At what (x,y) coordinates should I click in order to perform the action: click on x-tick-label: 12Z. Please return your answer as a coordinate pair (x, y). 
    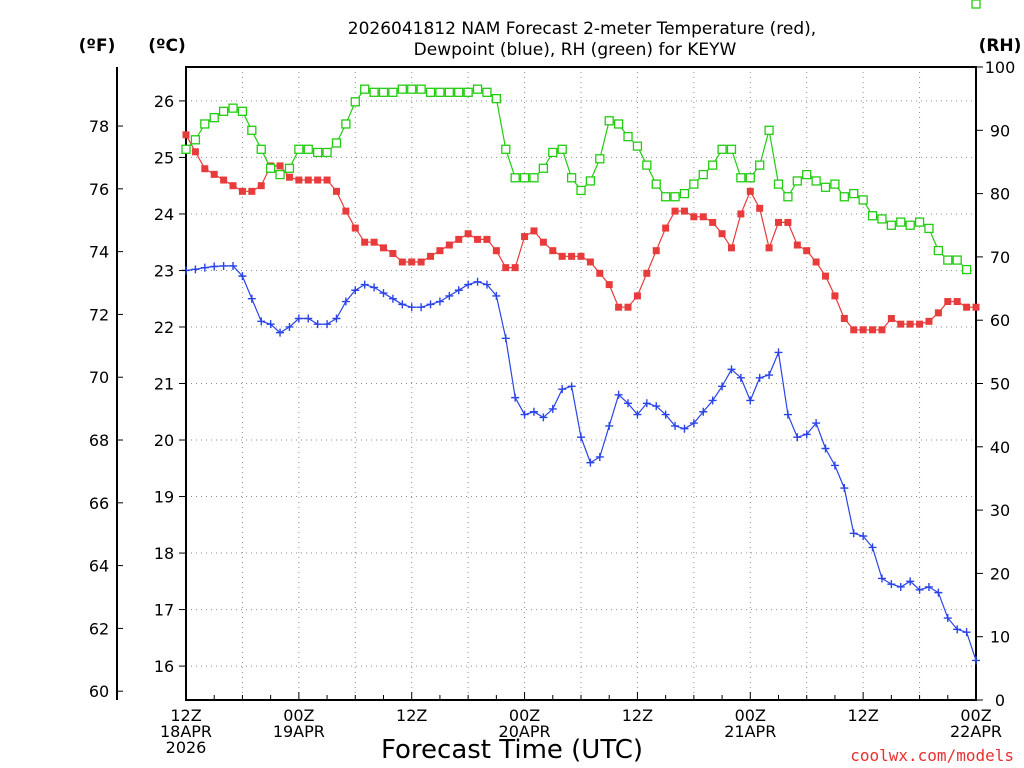
    Looking at the image, I should click on (637, 715).